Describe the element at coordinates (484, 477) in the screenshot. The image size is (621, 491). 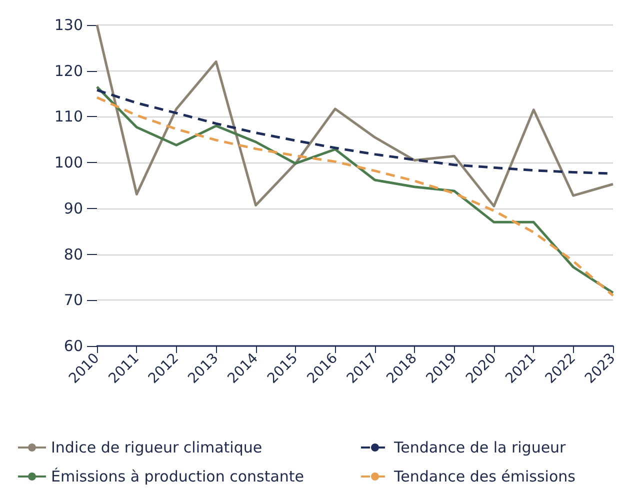
I see `legend-label: Tendance des émissions` at that location.